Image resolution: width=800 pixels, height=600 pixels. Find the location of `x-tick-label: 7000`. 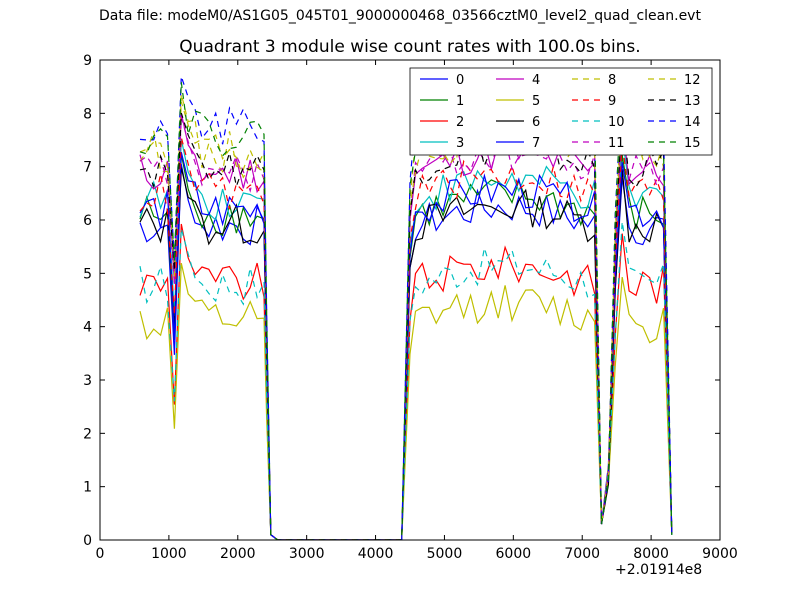

x-tick-label: 7000 is located at coordinates (582, 554).